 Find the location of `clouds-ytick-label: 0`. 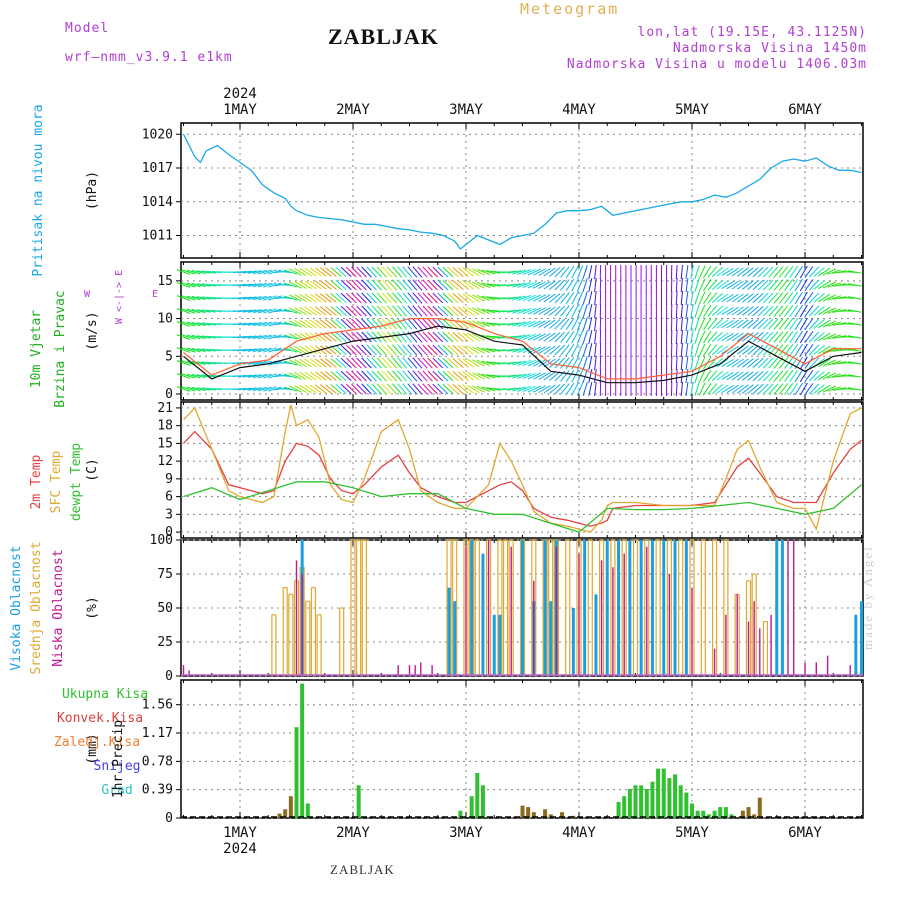

clouds-ytick-label: 0 is located at coordinates (169, 676).